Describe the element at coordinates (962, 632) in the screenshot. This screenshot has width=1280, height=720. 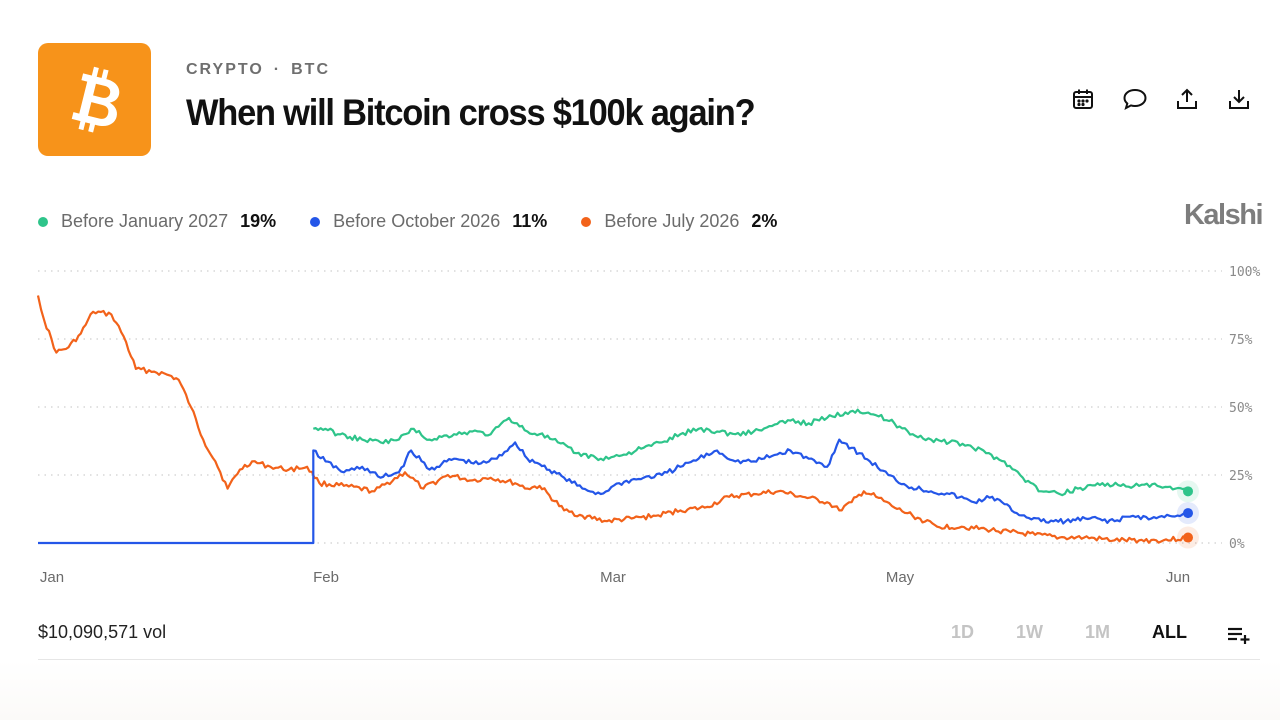
I see `range-1d-button: 1D` at that location.